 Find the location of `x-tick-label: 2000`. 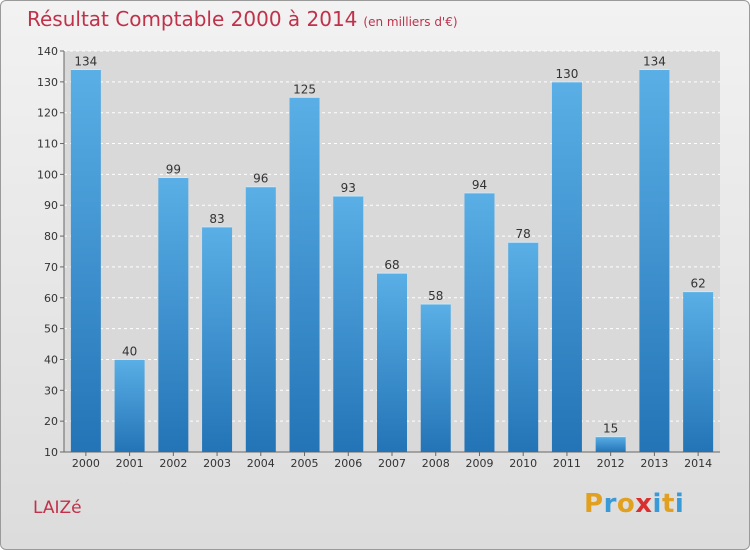

x-tick-label: 2000 is located at coordinates (86, 463).